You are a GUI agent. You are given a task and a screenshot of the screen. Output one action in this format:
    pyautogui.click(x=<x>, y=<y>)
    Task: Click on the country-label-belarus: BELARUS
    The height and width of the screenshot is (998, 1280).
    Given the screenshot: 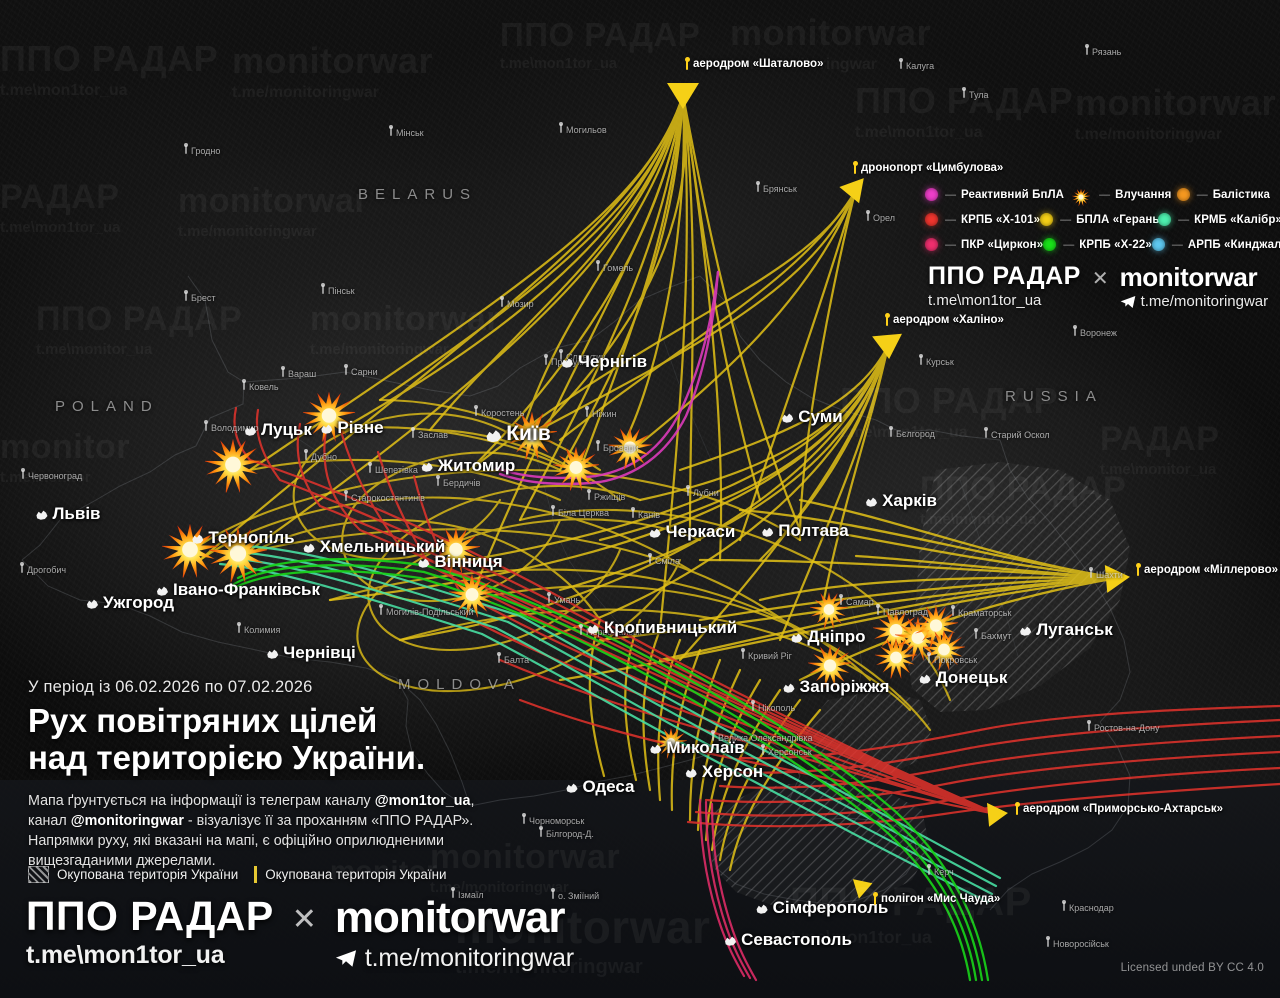 What is the action you would take?
    pyautogui.click(x=418, y=194)
    